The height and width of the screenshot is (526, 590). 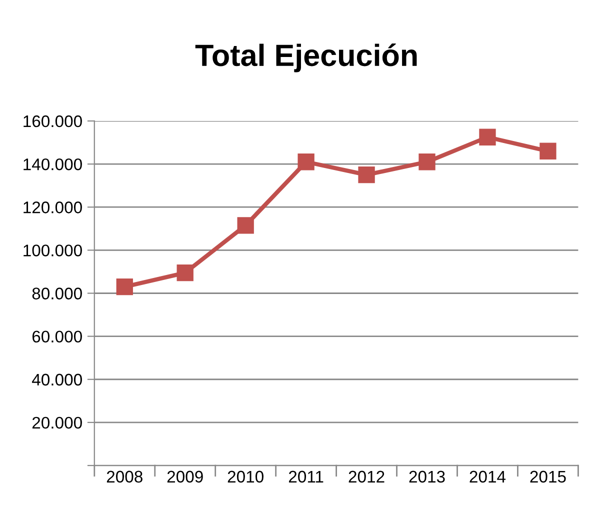 I want to click on y-tick-label: 160.000, so click(x=53, y=121).